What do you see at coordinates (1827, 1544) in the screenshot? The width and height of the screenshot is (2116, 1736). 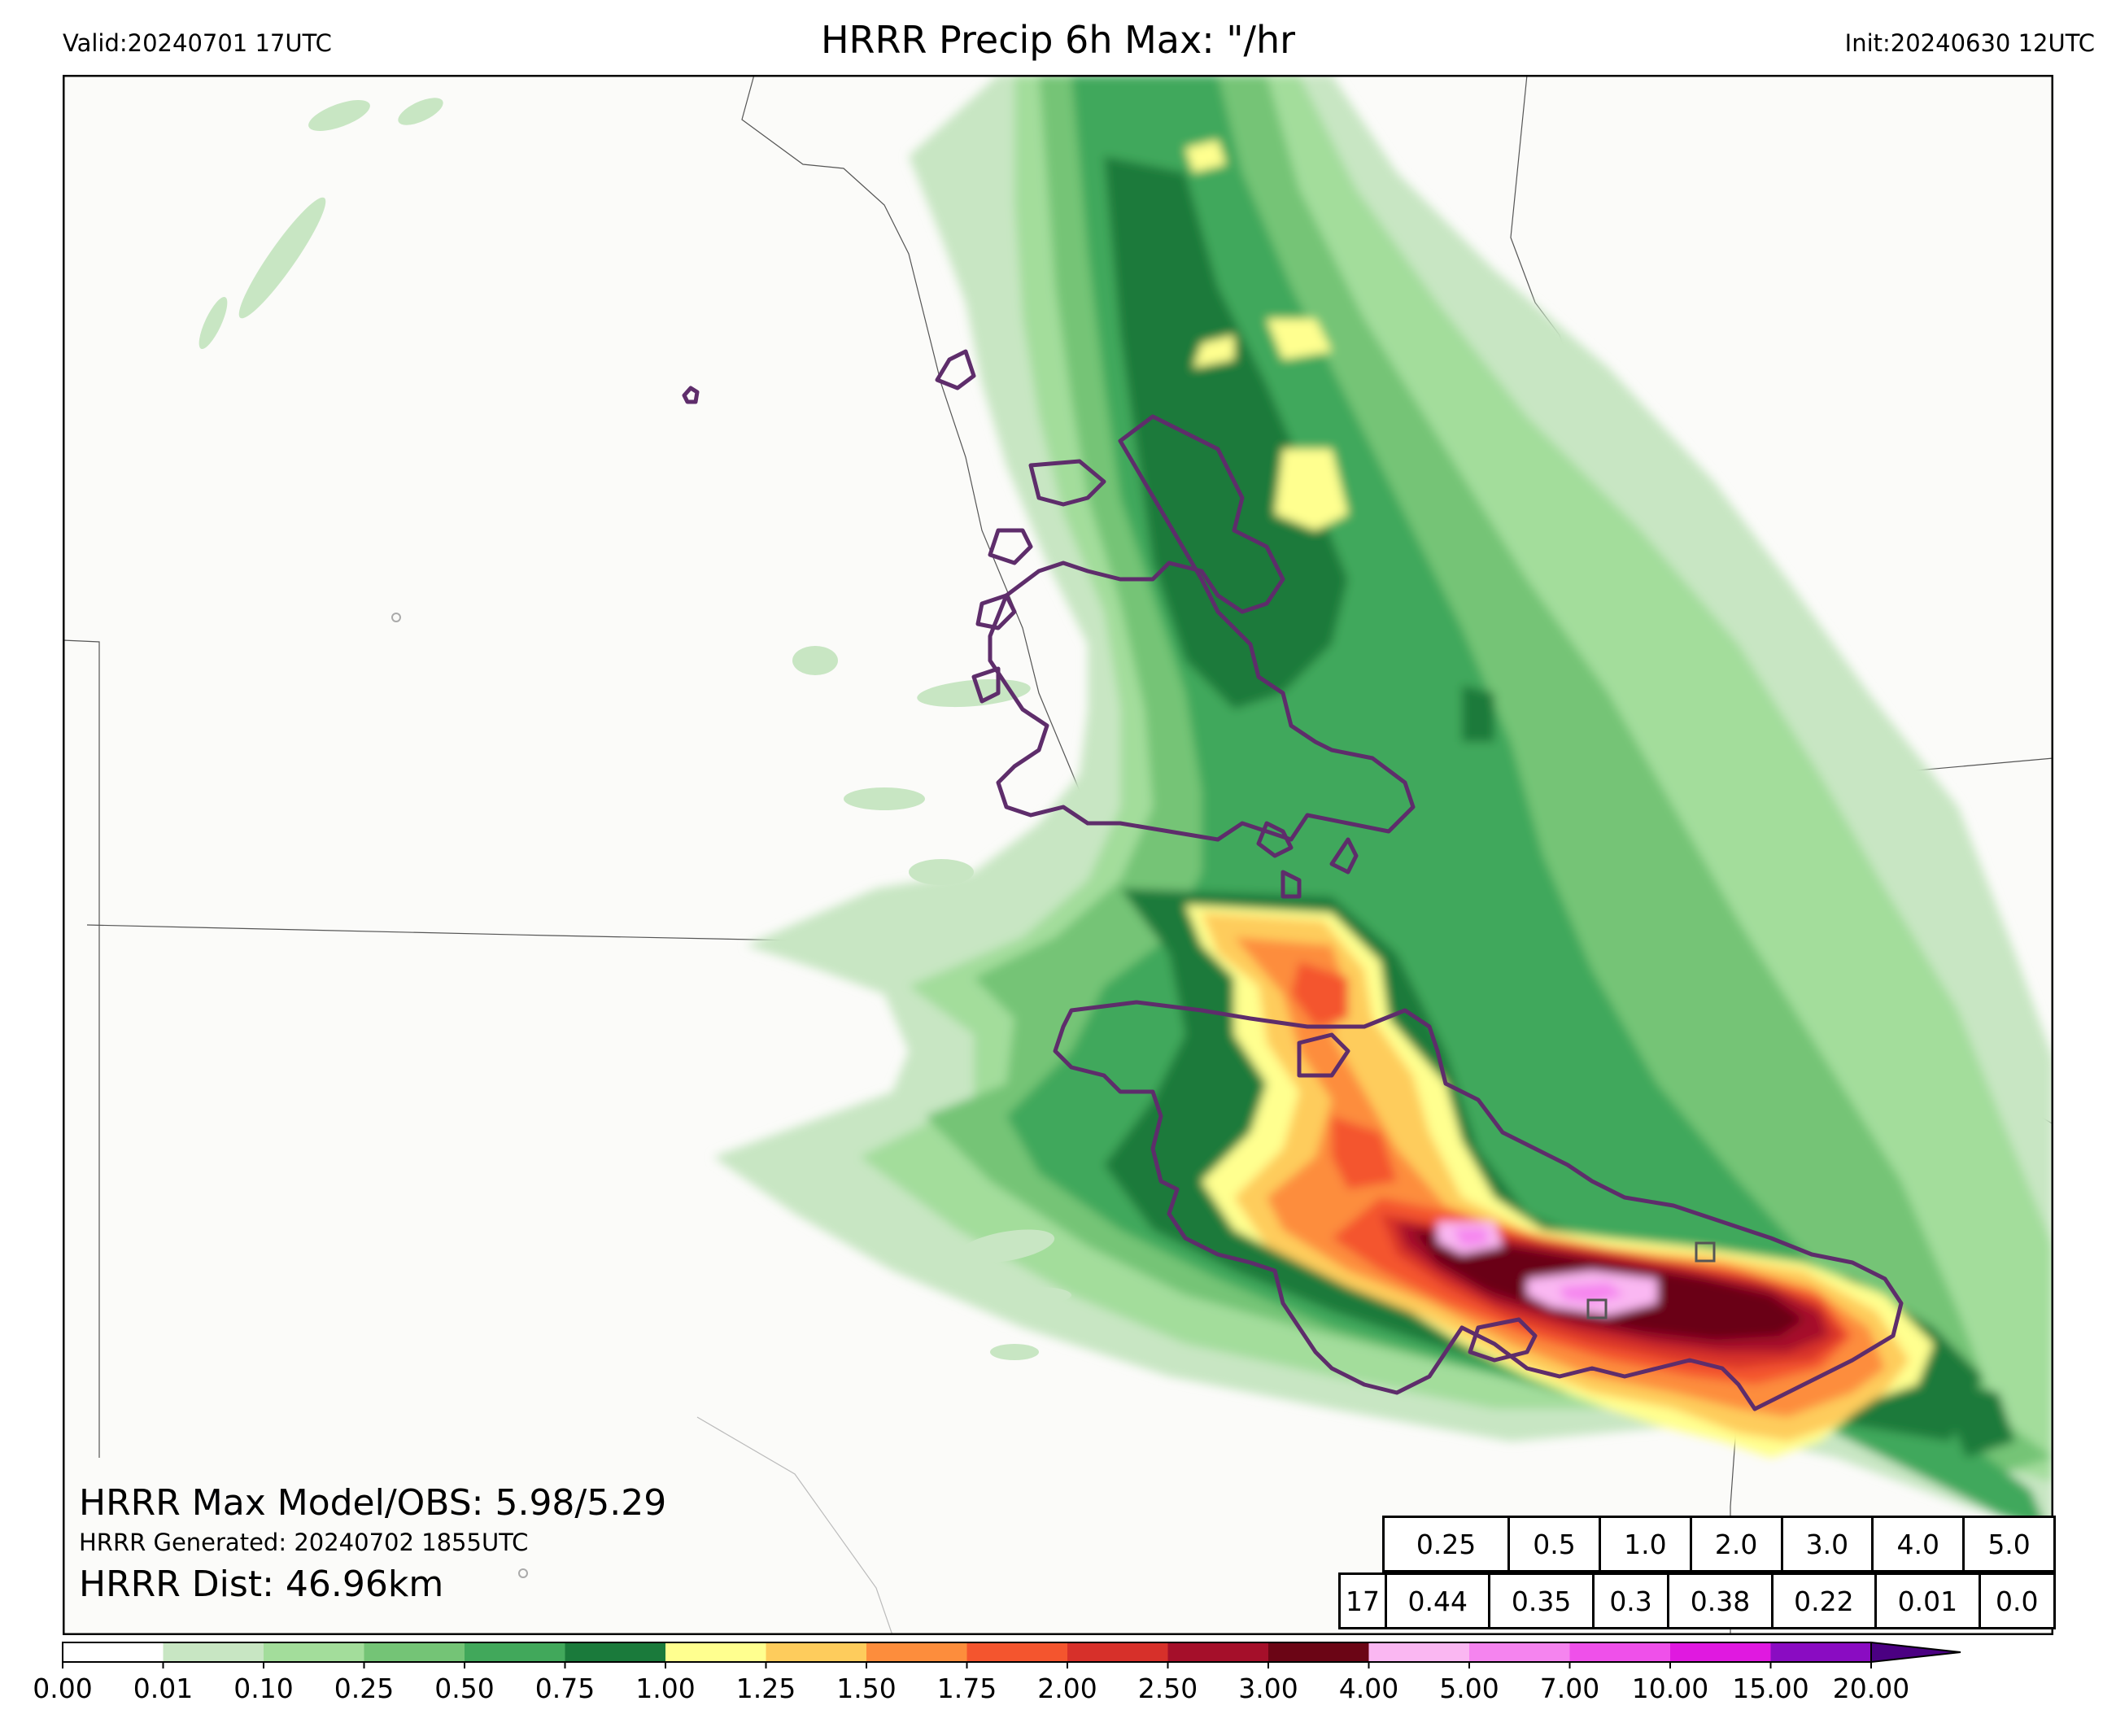 I see `threshold-cell: 3.0` at bounding box center [1827, 1544].